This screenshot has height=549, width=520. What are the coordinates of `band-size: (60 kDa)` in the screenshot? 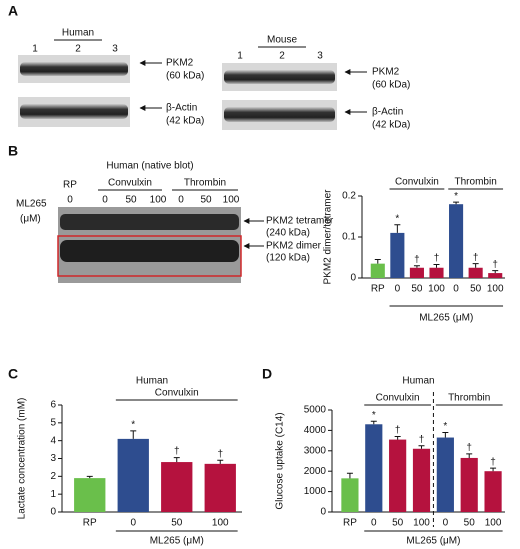 It's located at (185, 76).